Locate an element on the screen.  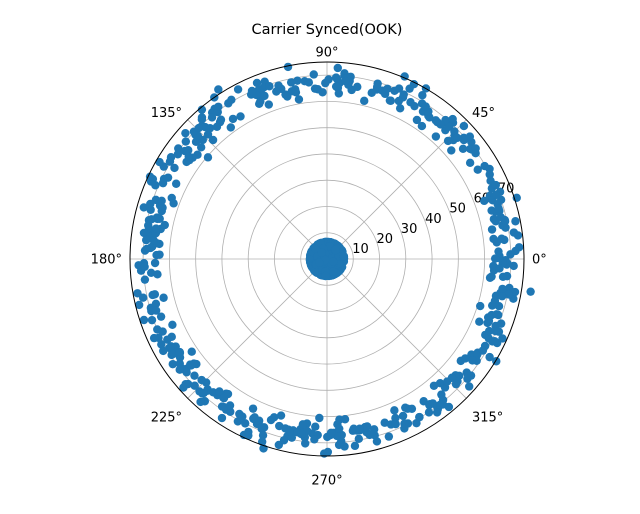
theta-tick-label-270: 270° is located at coordinates (326, 481).